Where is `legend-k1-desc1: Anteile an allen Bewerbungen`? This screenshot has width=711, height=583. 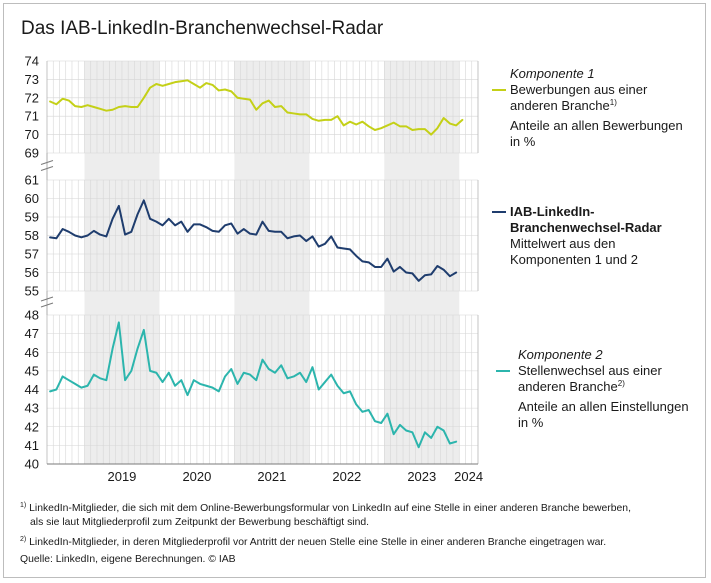
legend-k1-desc1: Anteile an allen Bewerbungen is located at coordinates (596, 125).